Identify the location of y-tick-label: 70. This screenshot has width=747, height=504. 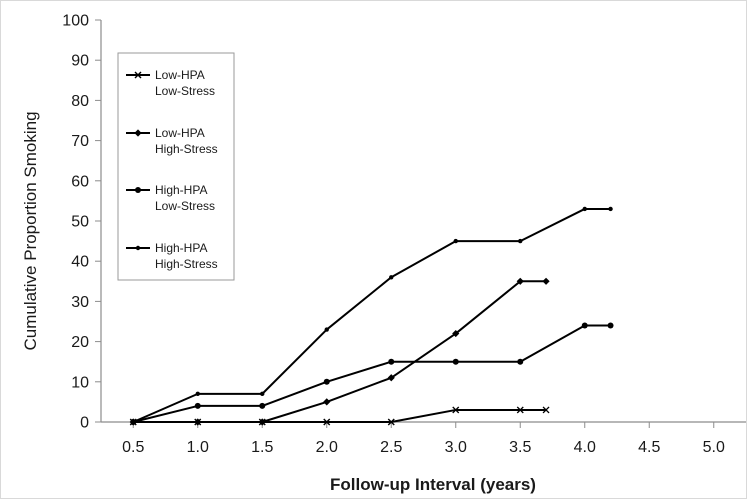
(80, 141).